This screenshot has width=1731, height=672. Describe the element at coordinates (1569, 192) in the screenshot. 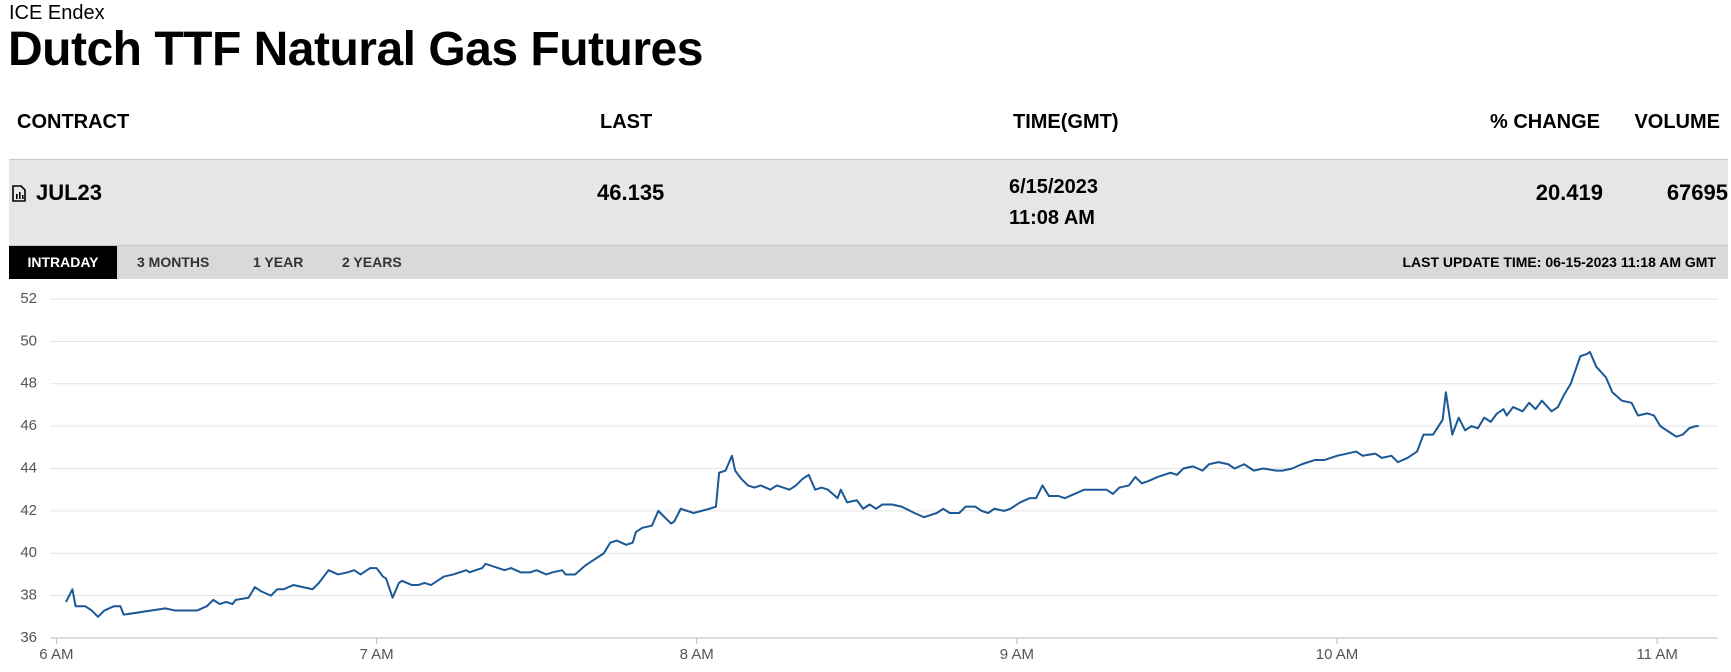

I see `percent-change: 20.419` at that location.